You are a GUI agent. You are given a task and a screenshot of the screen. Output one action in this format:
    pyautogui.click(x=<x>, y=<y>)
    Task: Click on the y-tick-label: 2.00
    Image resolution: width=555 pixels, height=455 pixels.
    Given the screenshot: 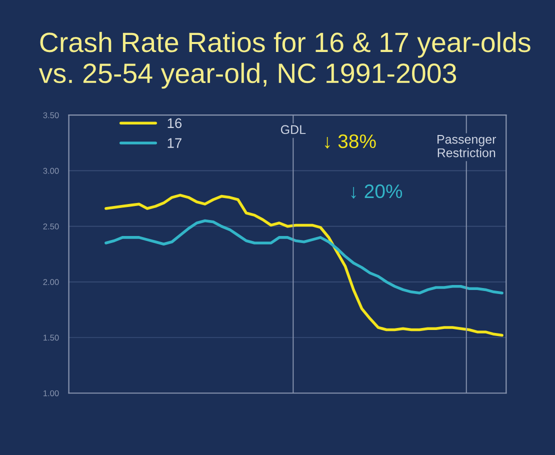 What is the action you would take?
    pyautogui.click(x=51, y=282)
    